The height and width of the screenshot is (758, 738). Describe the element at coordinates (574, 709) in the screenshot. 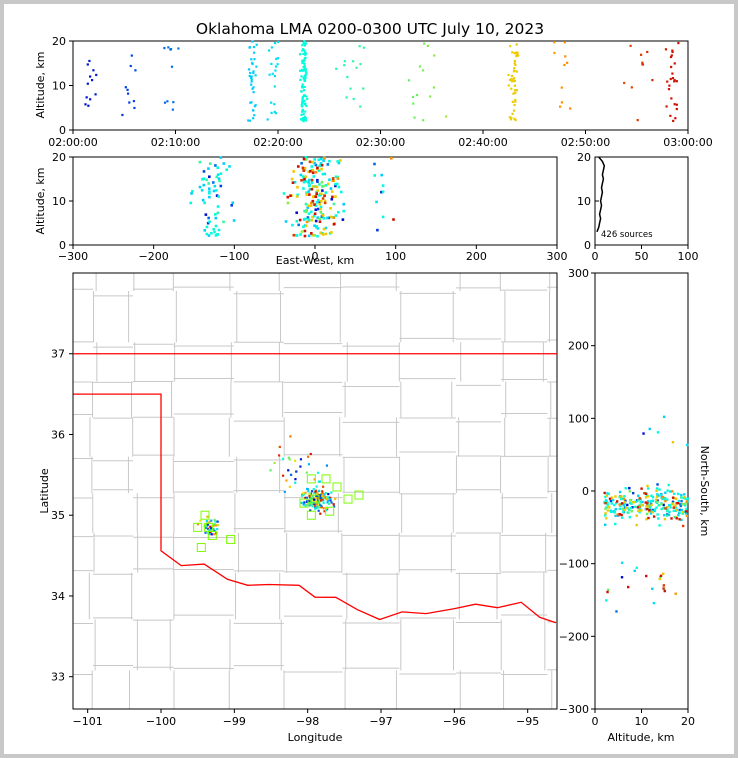

I see `ns-tick-label: −300` at that location.